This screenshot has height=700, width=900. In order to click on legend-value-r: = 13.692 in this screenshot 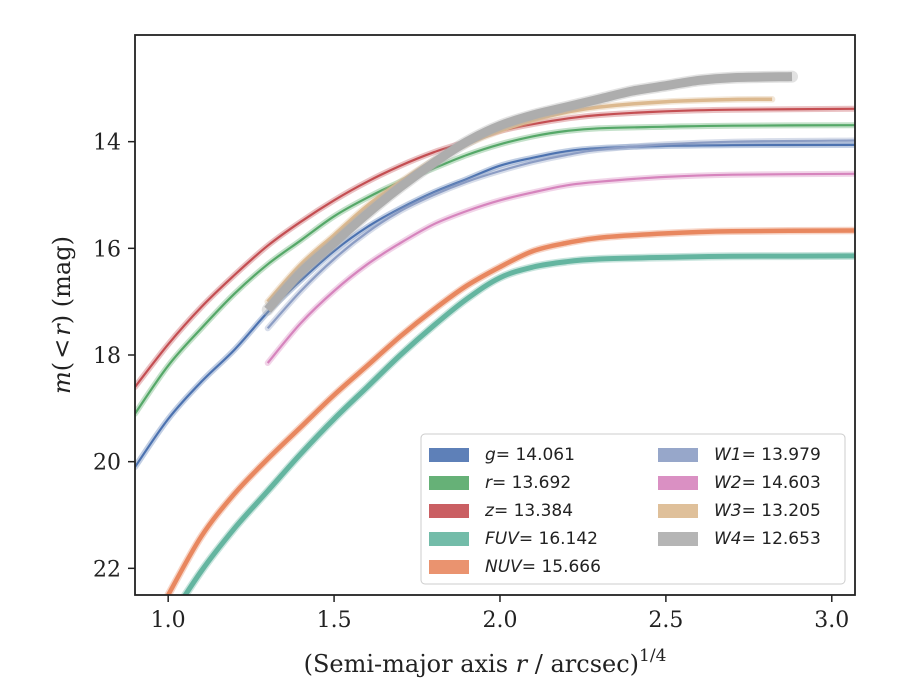, I will do `click(531, 483)`.